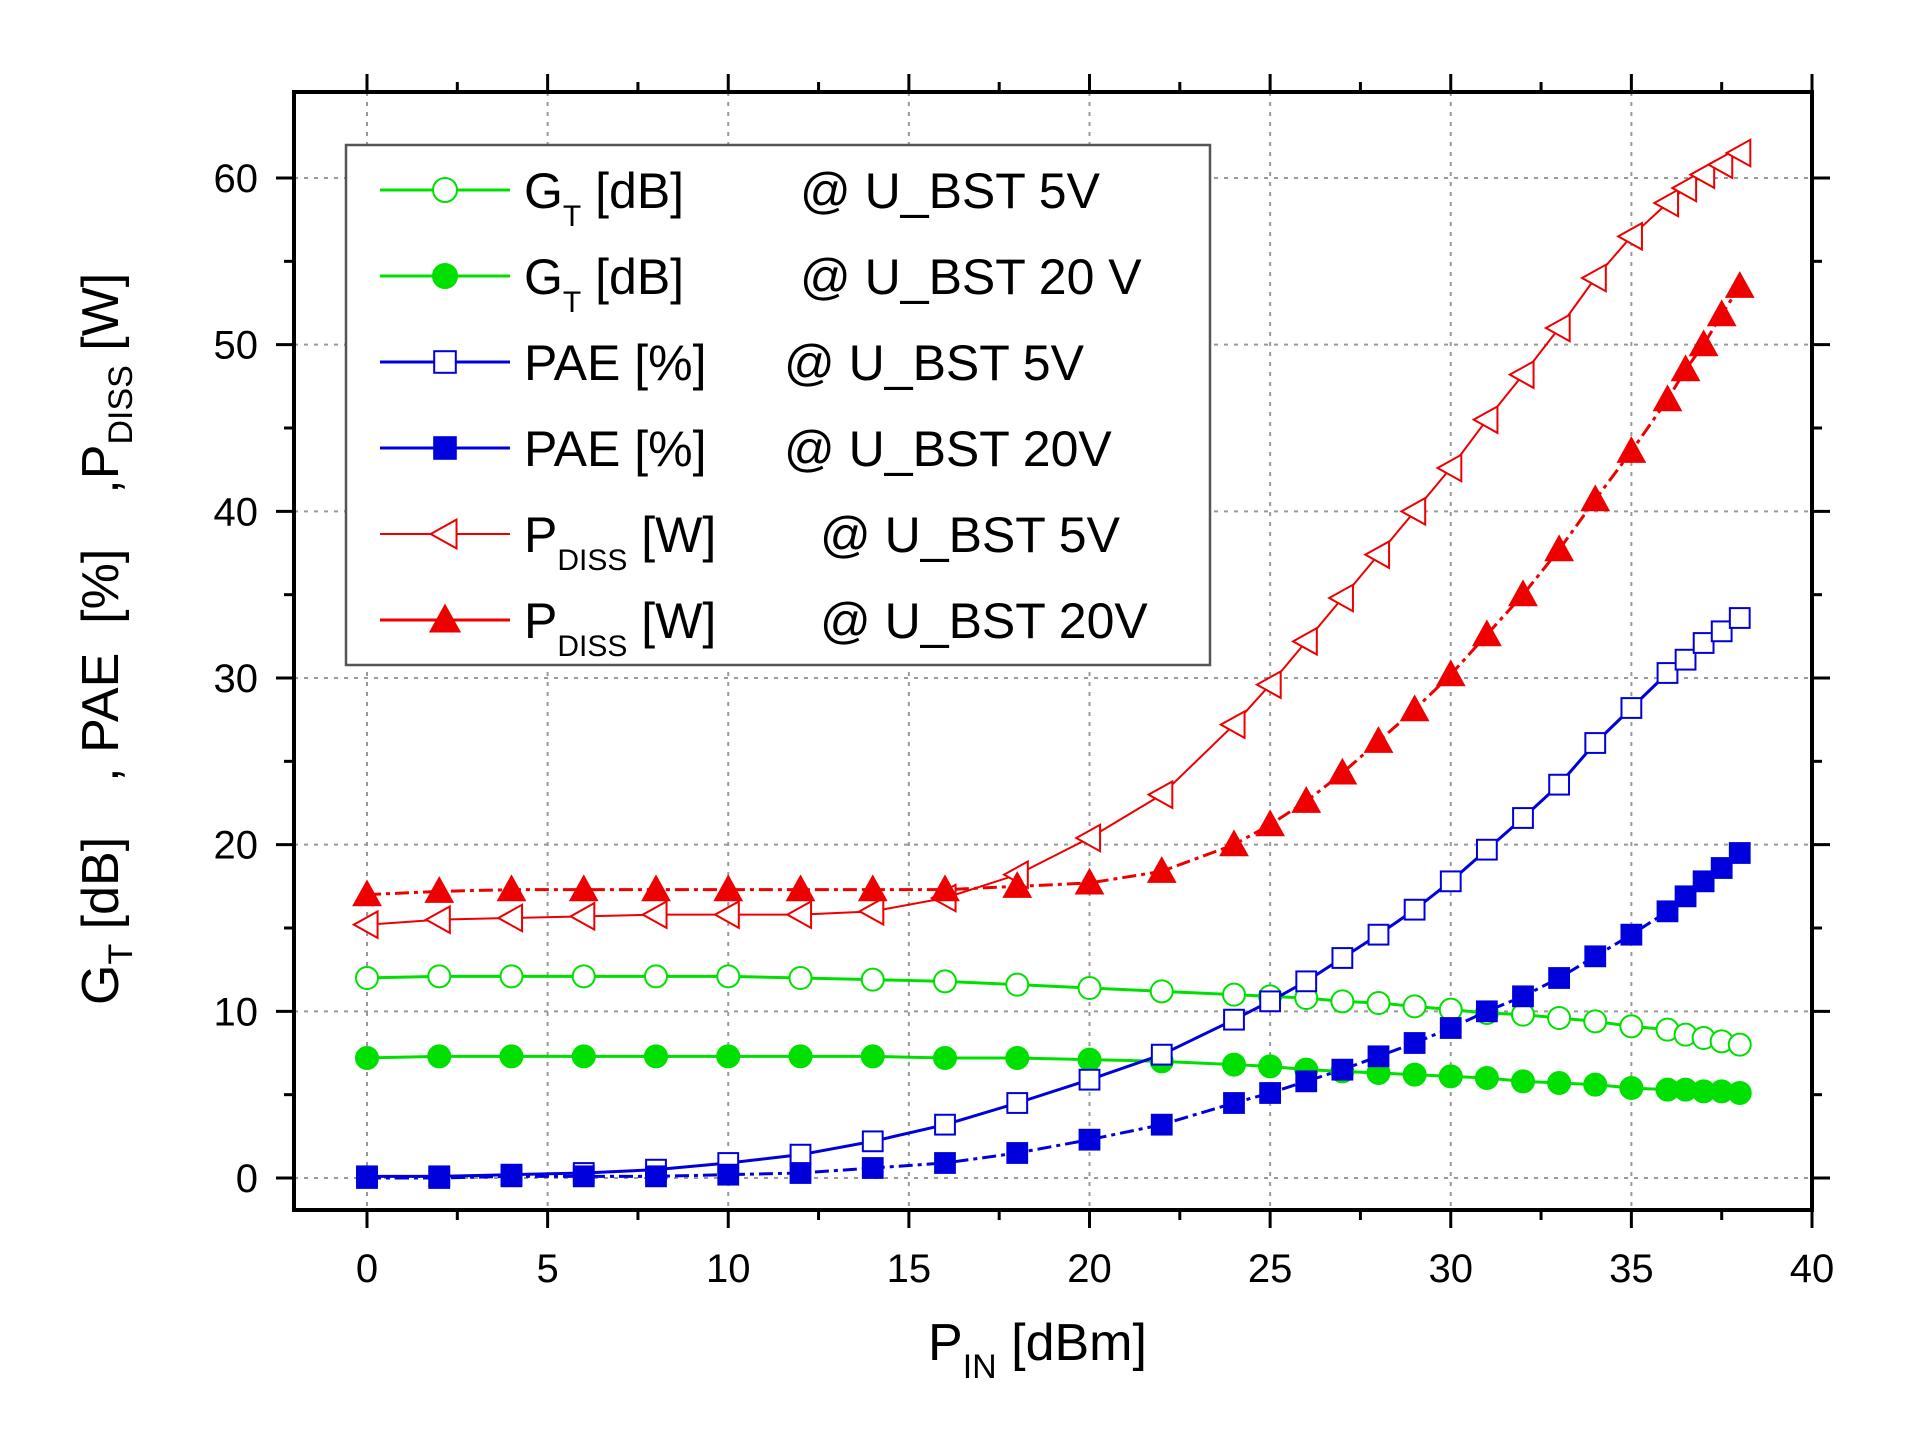 The width and height of the screenshot is (1920, 1448). I want to click on x-tick-label: 0, so click(367, 1269).